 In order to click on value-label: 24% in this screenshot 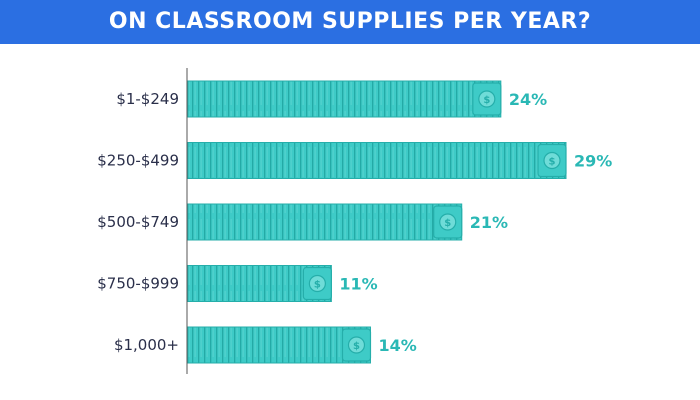, I will do `click(528, 99)`.